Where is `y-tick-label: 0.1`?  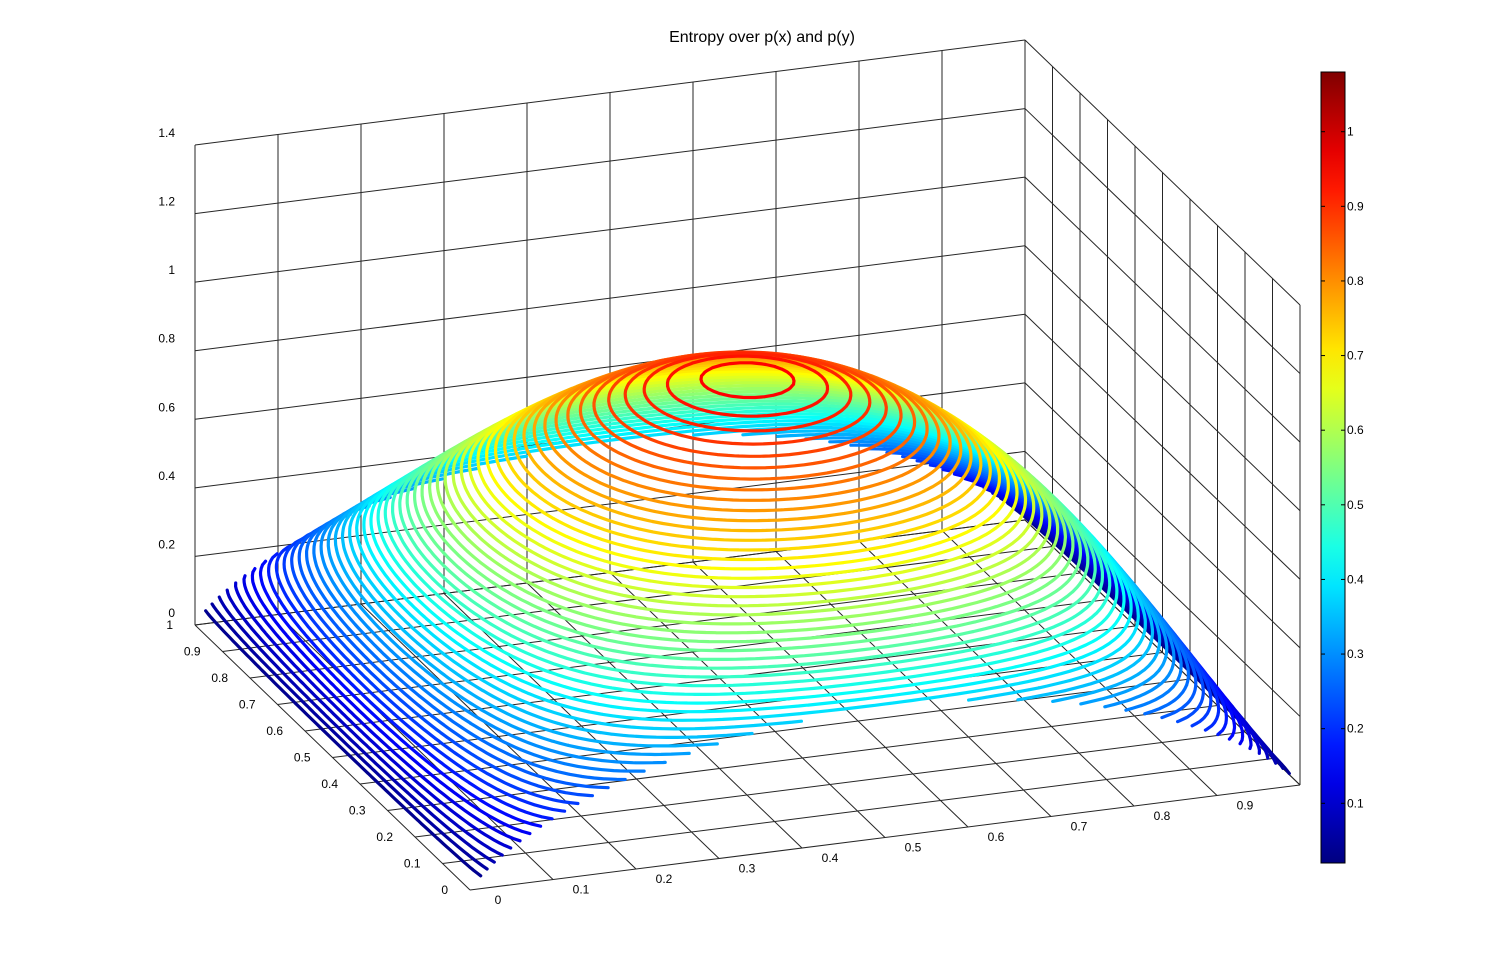
y-tick-label: 0.1 is located at coordinates (412, 864).